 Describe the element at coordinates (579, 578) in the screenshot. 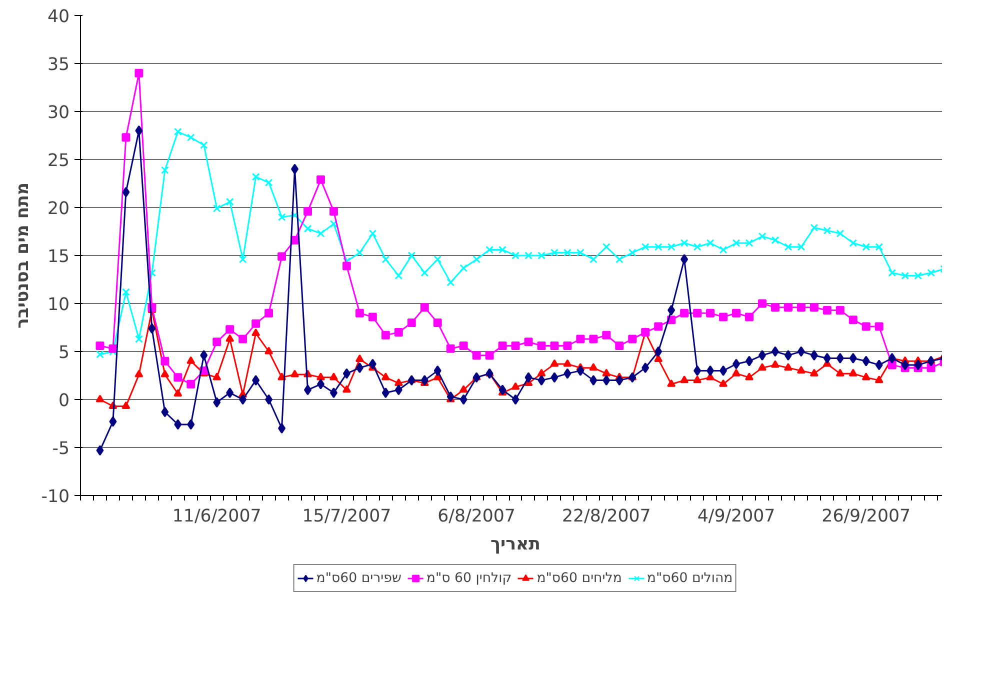

I see `legend-label: מליחים 60ס"מ` at that location.